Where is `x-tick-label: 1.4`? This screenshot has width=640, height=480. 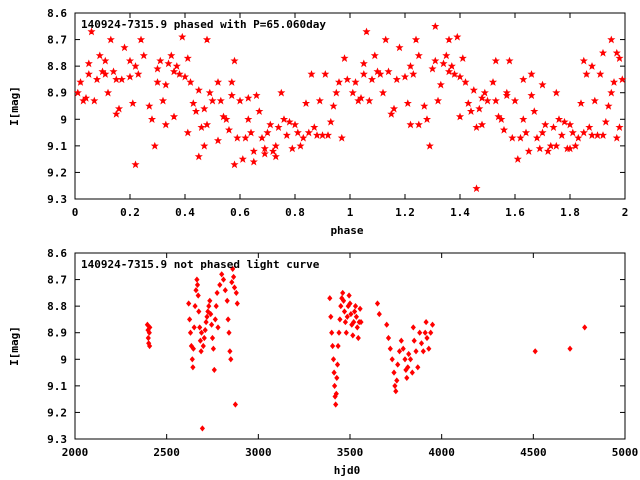
x-tick-label: 1.4 is located at coordinates (460, 212).